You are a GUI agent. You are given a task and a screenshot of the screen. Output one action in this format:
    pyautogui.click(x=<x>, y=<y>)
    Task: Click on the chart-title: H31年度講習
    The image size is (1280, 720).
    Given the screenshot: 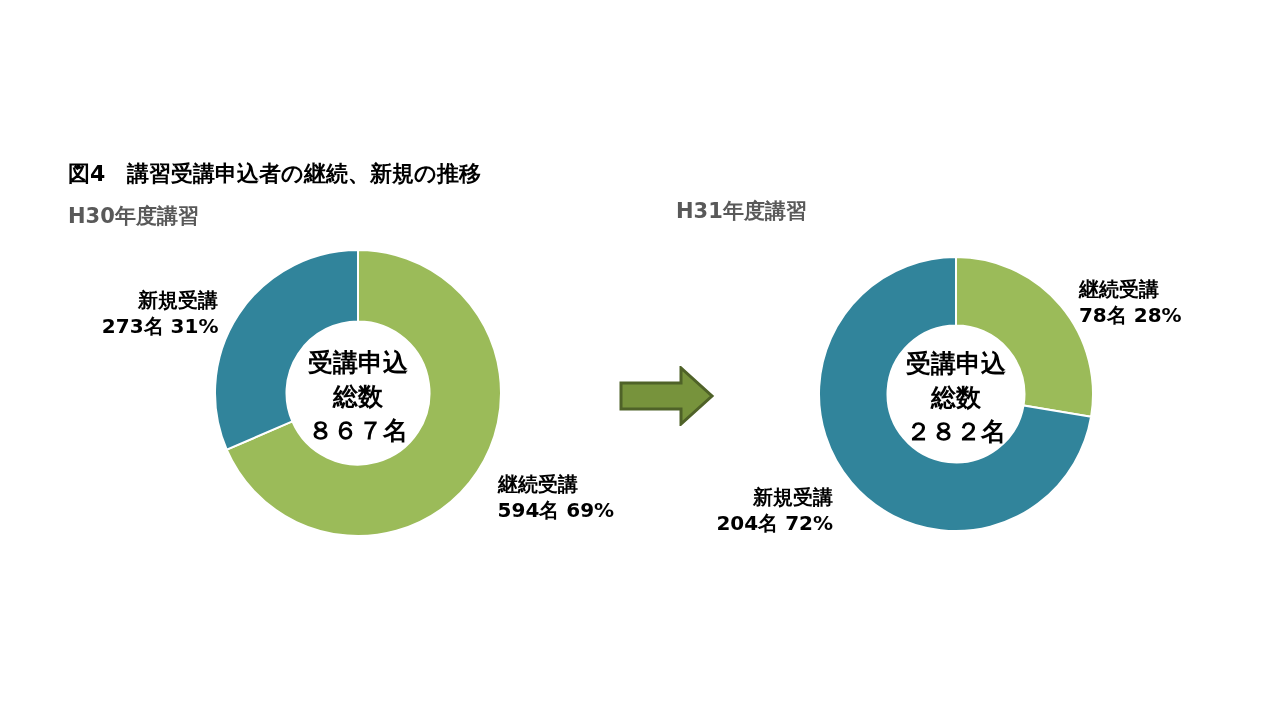 What is the action you would take?
    pyautogui.click(x=741, y=211)
    